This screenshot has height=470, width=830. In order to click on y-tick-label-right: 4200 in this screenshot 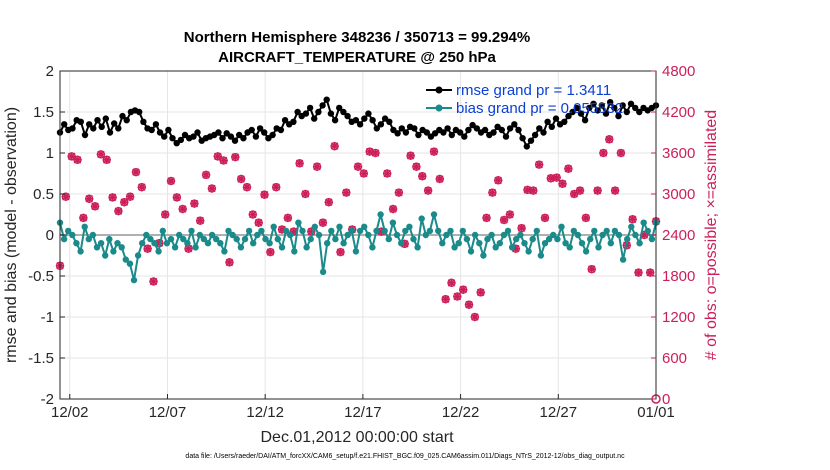, I will do `click(678, 112)`.